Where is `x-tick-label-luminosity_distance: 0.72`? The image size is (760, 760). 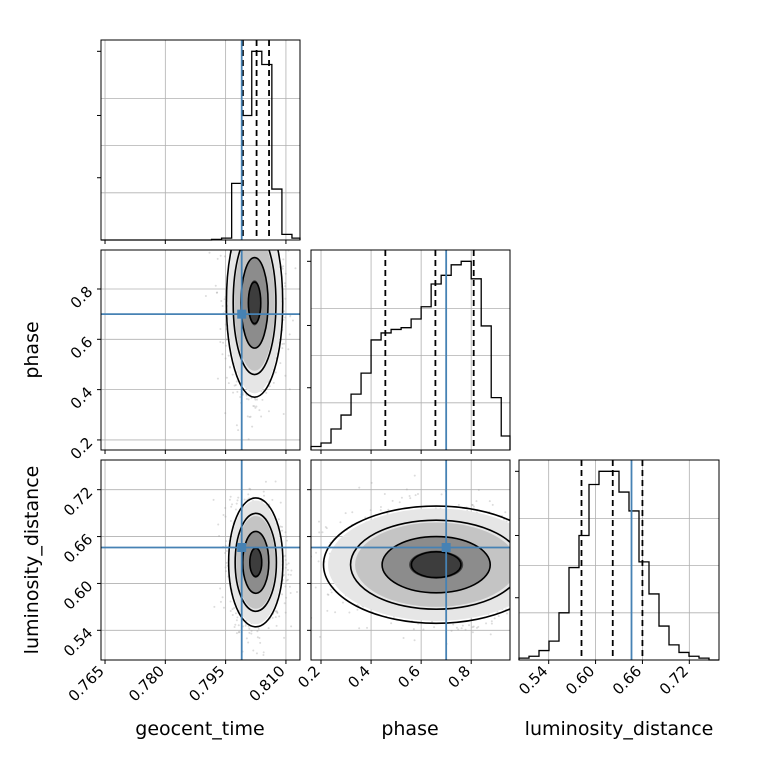 x-tick-label-luminosity_distance: 0.72 is located at coordinates (674, 680).